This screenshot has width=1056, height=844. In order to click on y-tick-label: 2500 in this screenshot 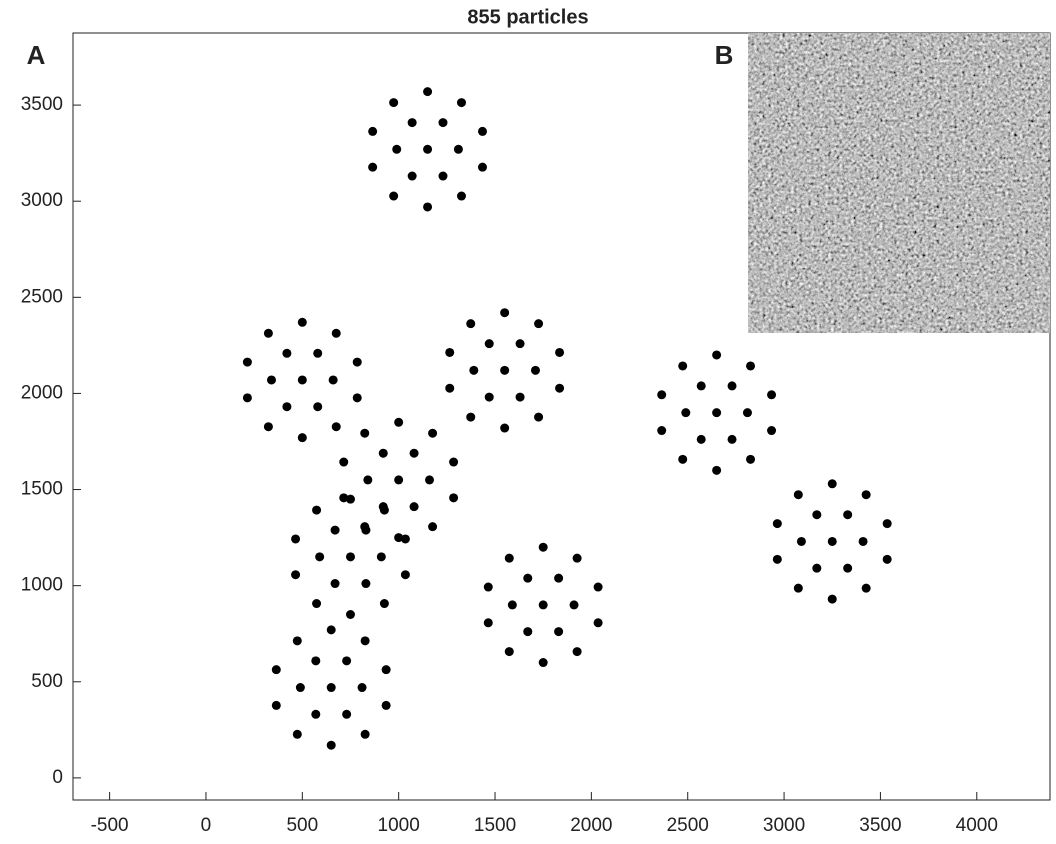, I will do `click(42, 296)`.